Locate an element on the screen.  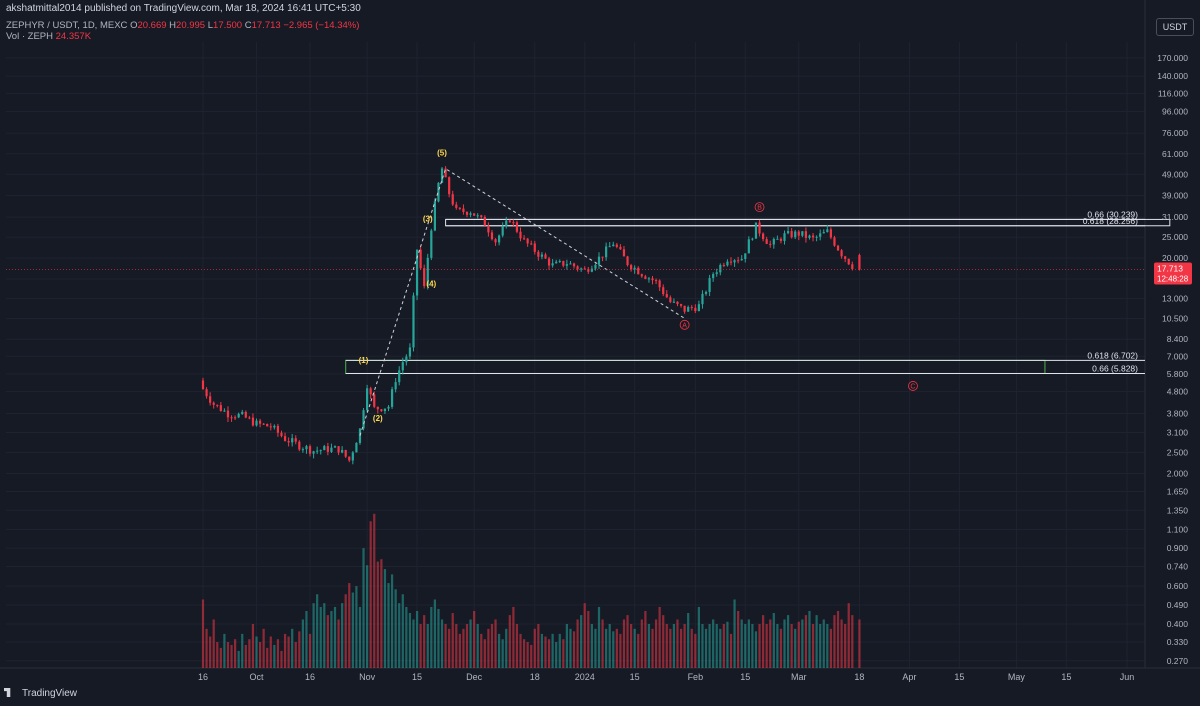
price-tick-label: 1.650 is located at coordinates (1178, 491).